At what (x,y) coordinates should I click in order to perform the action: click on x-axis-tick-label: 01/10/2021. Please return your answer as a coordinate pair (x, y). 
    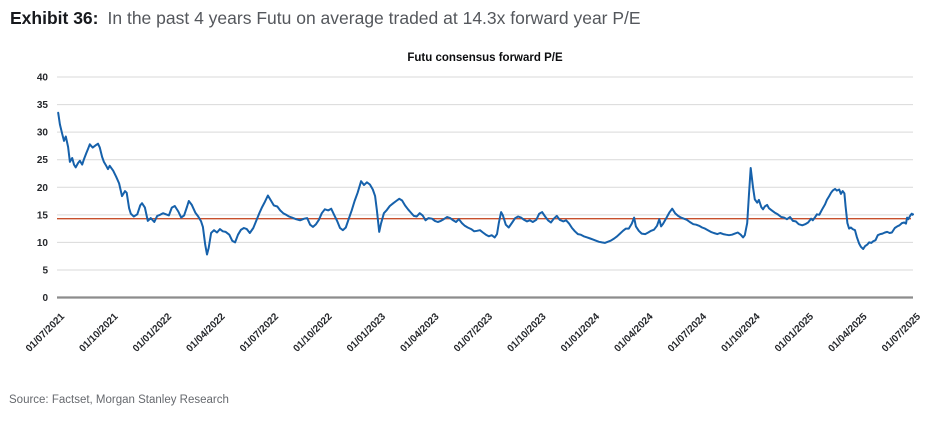
    Looking at the image, I should click on (98, 332).